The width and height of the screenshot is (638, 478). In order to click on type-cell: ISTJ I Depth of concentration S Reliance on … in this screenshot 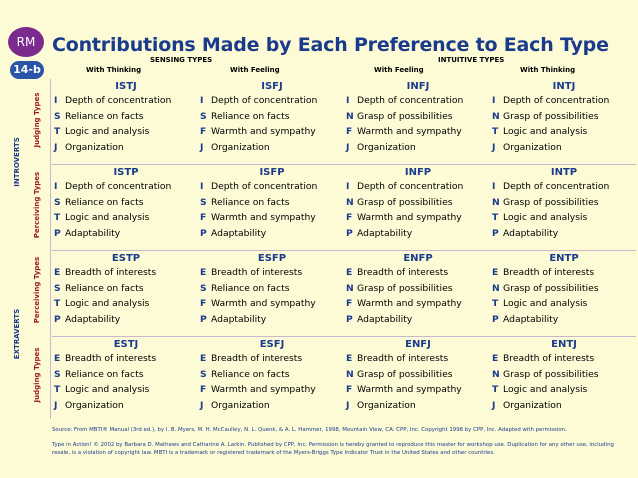, I will do `click(125, 121)`.